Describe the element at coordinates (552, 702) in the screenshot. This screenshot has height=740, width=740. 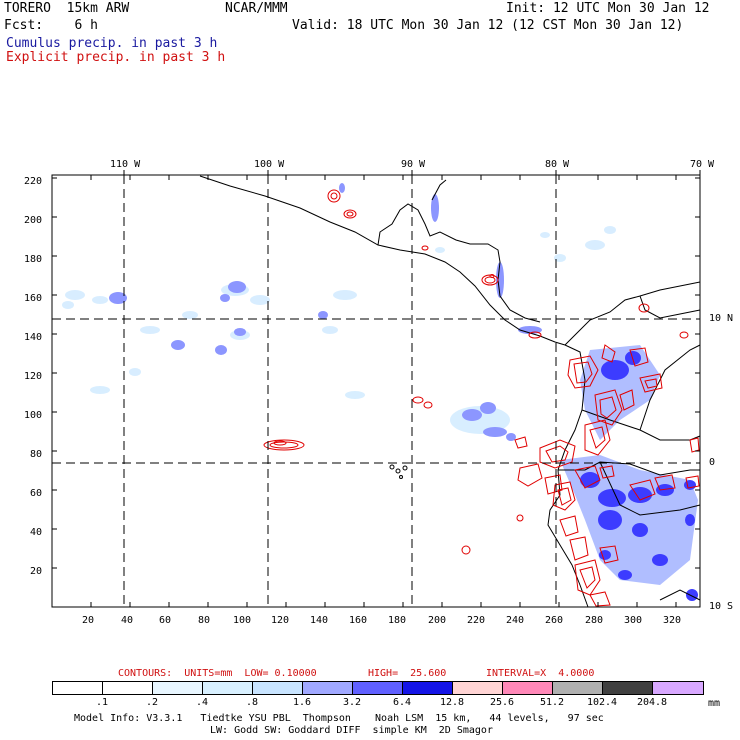
I see `colorbar-level-label: 51.2` at that location.